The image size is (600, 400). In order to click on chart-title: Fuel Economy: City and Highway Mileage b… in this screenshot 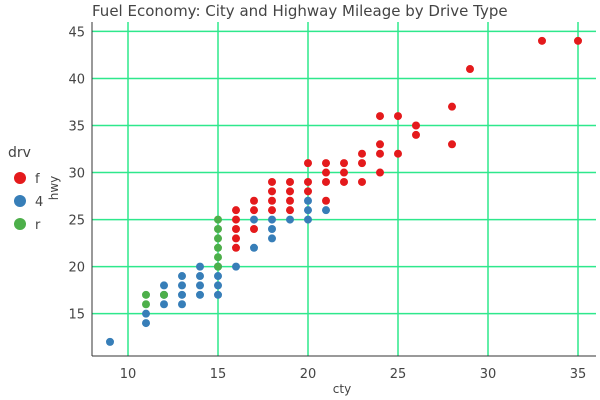, I will do `click(300, 11)`.